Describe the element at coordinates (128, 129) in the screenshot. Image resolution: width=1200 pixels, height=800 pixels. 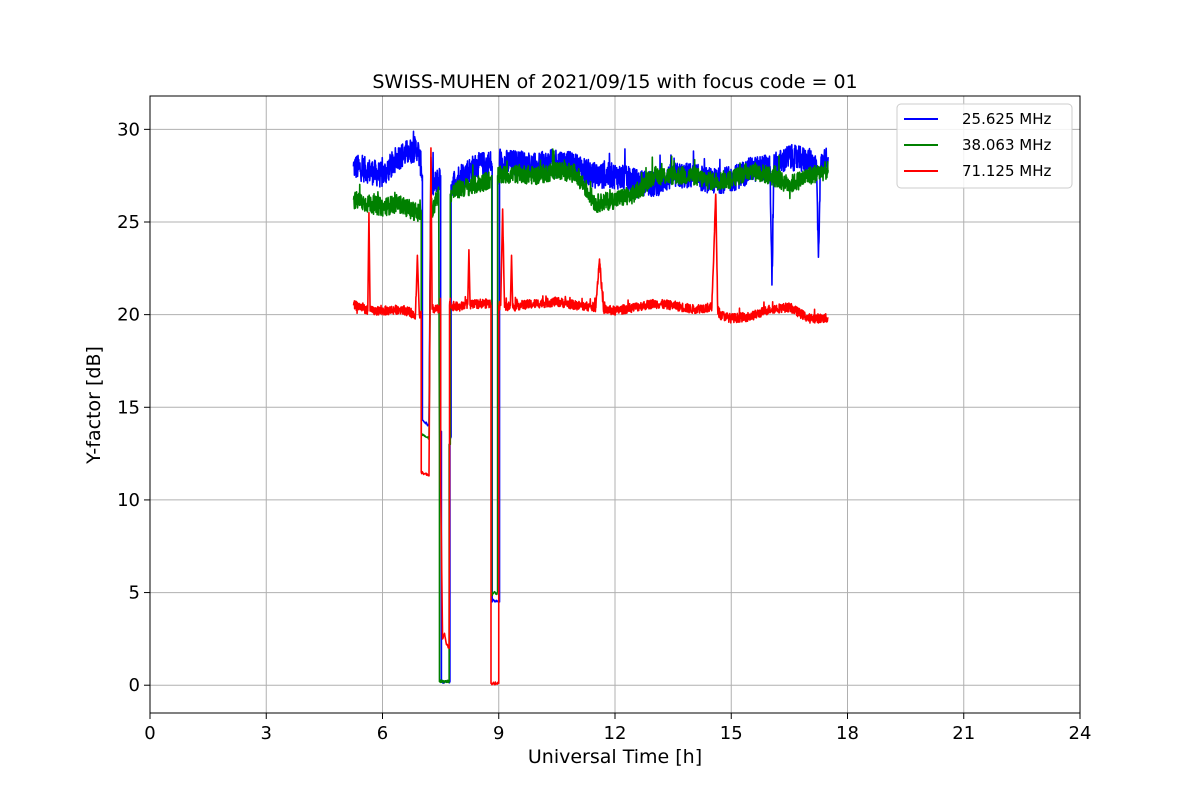
I see `y-tick-label: 30` at that location.